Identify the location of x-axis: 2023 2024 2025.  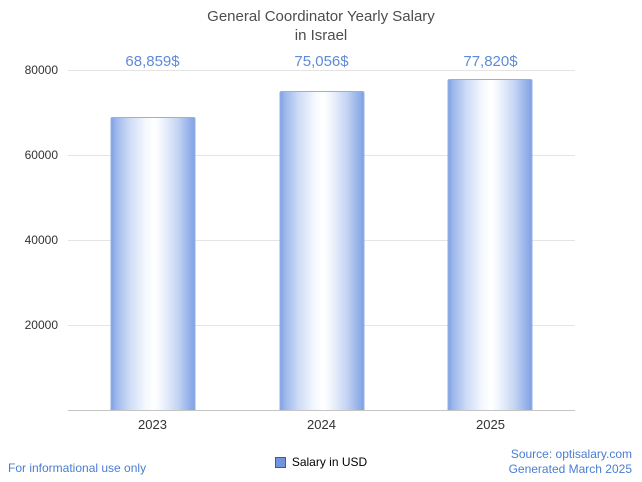
(321, 425).